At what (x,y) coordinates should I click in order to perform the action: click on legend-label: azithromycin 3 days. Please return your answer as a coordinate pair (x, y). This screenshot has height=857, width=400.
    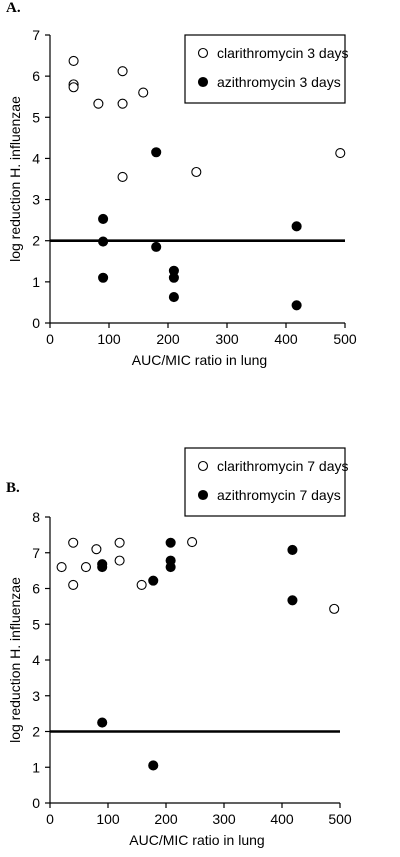
    Looking at the image, I should click on (279, 82).